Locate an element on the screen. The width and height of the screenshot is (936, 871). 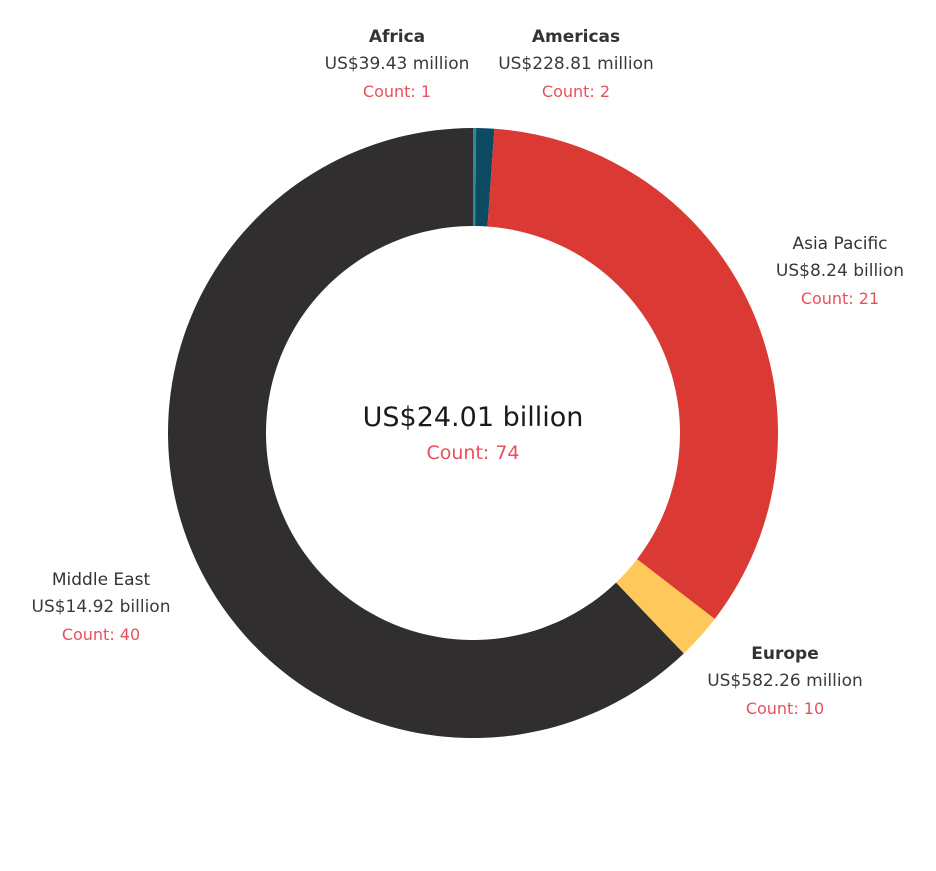
donut-center-summary: US$24.01 billion Count: 74 is located at coordinates (473, 433).